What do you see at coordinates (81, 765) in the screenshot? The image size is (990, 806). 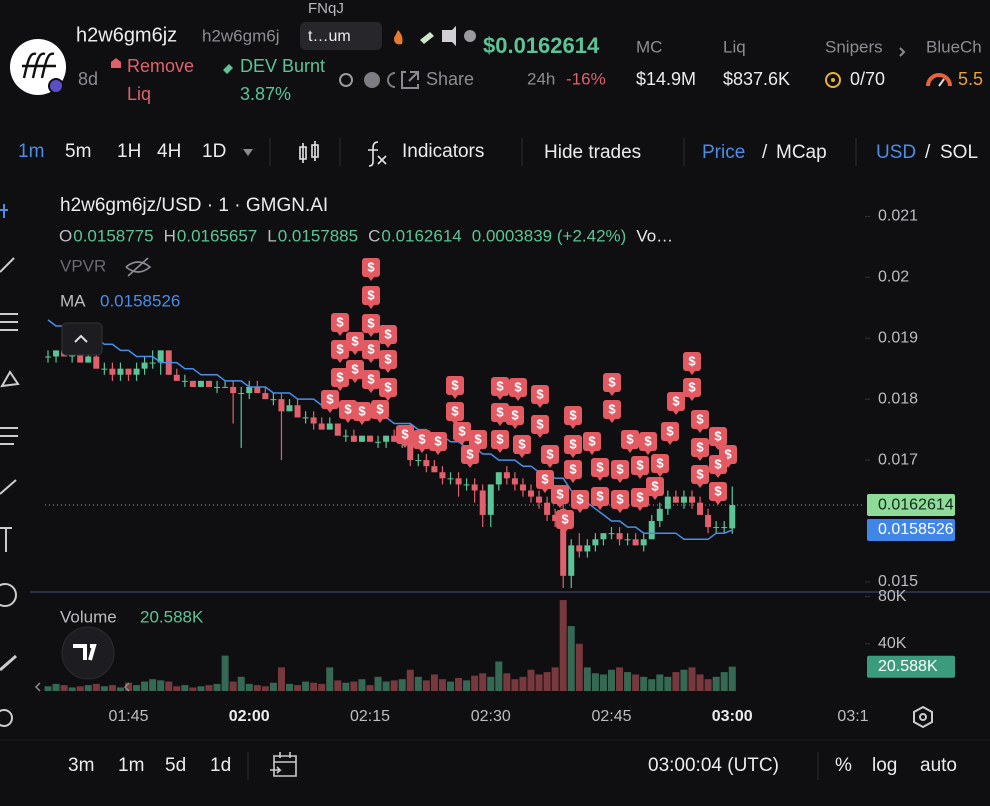 I see `range-button: 3m` at bounding box center [81, 765].